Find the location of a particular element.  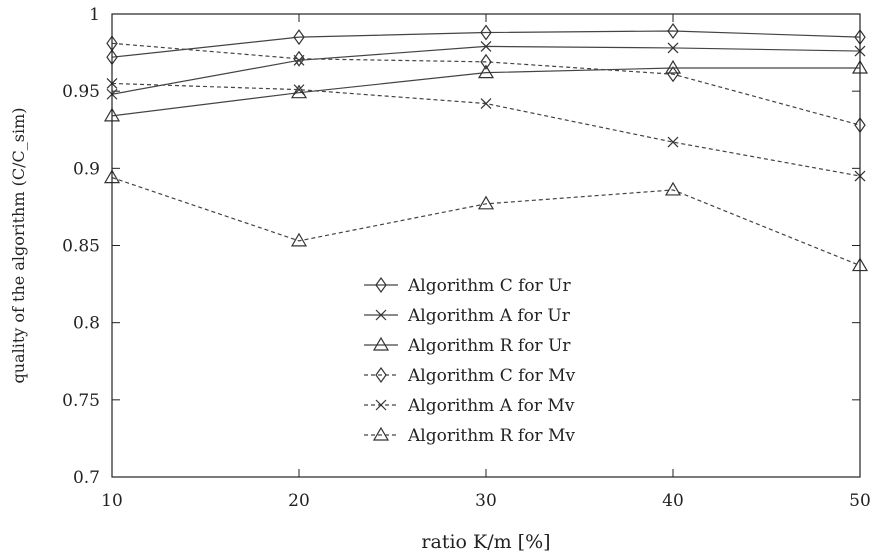

y-tick-label: 0.8 is located at coordinates (86, 324).